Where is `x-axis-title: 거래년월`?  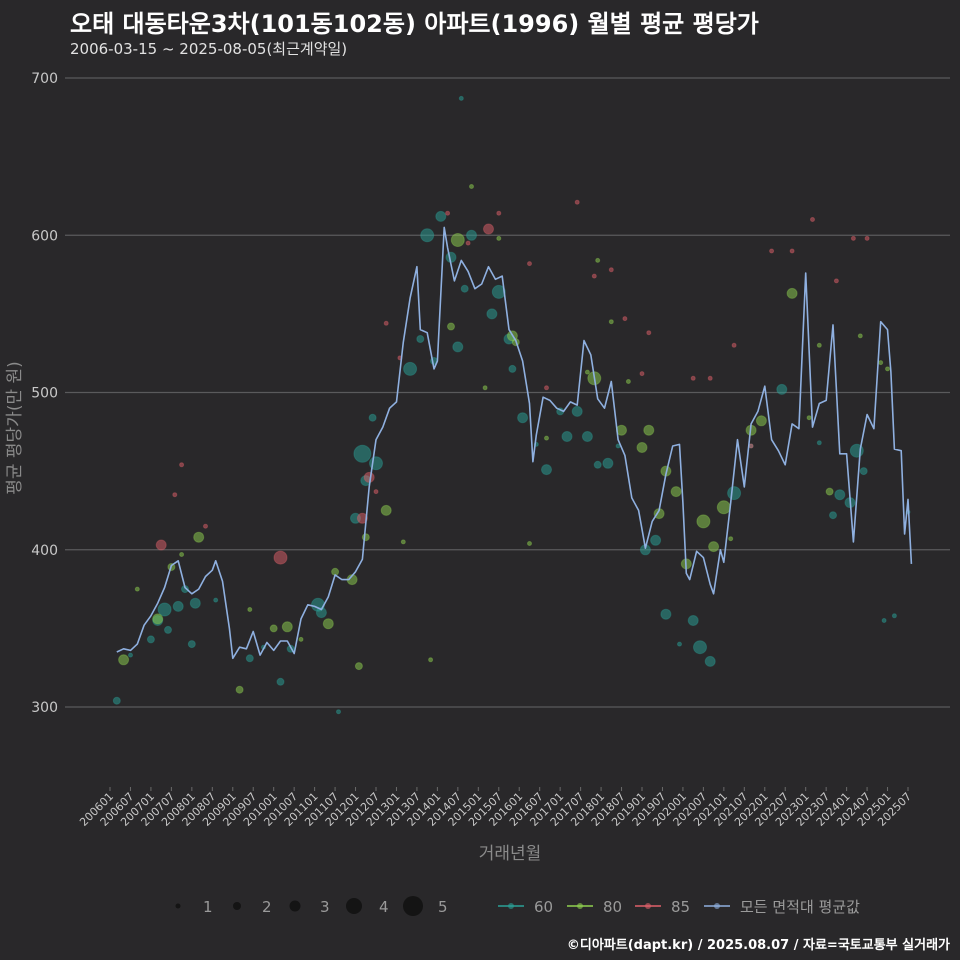
x-axis-title: 거래년월 is located at coordinates (510, 854).